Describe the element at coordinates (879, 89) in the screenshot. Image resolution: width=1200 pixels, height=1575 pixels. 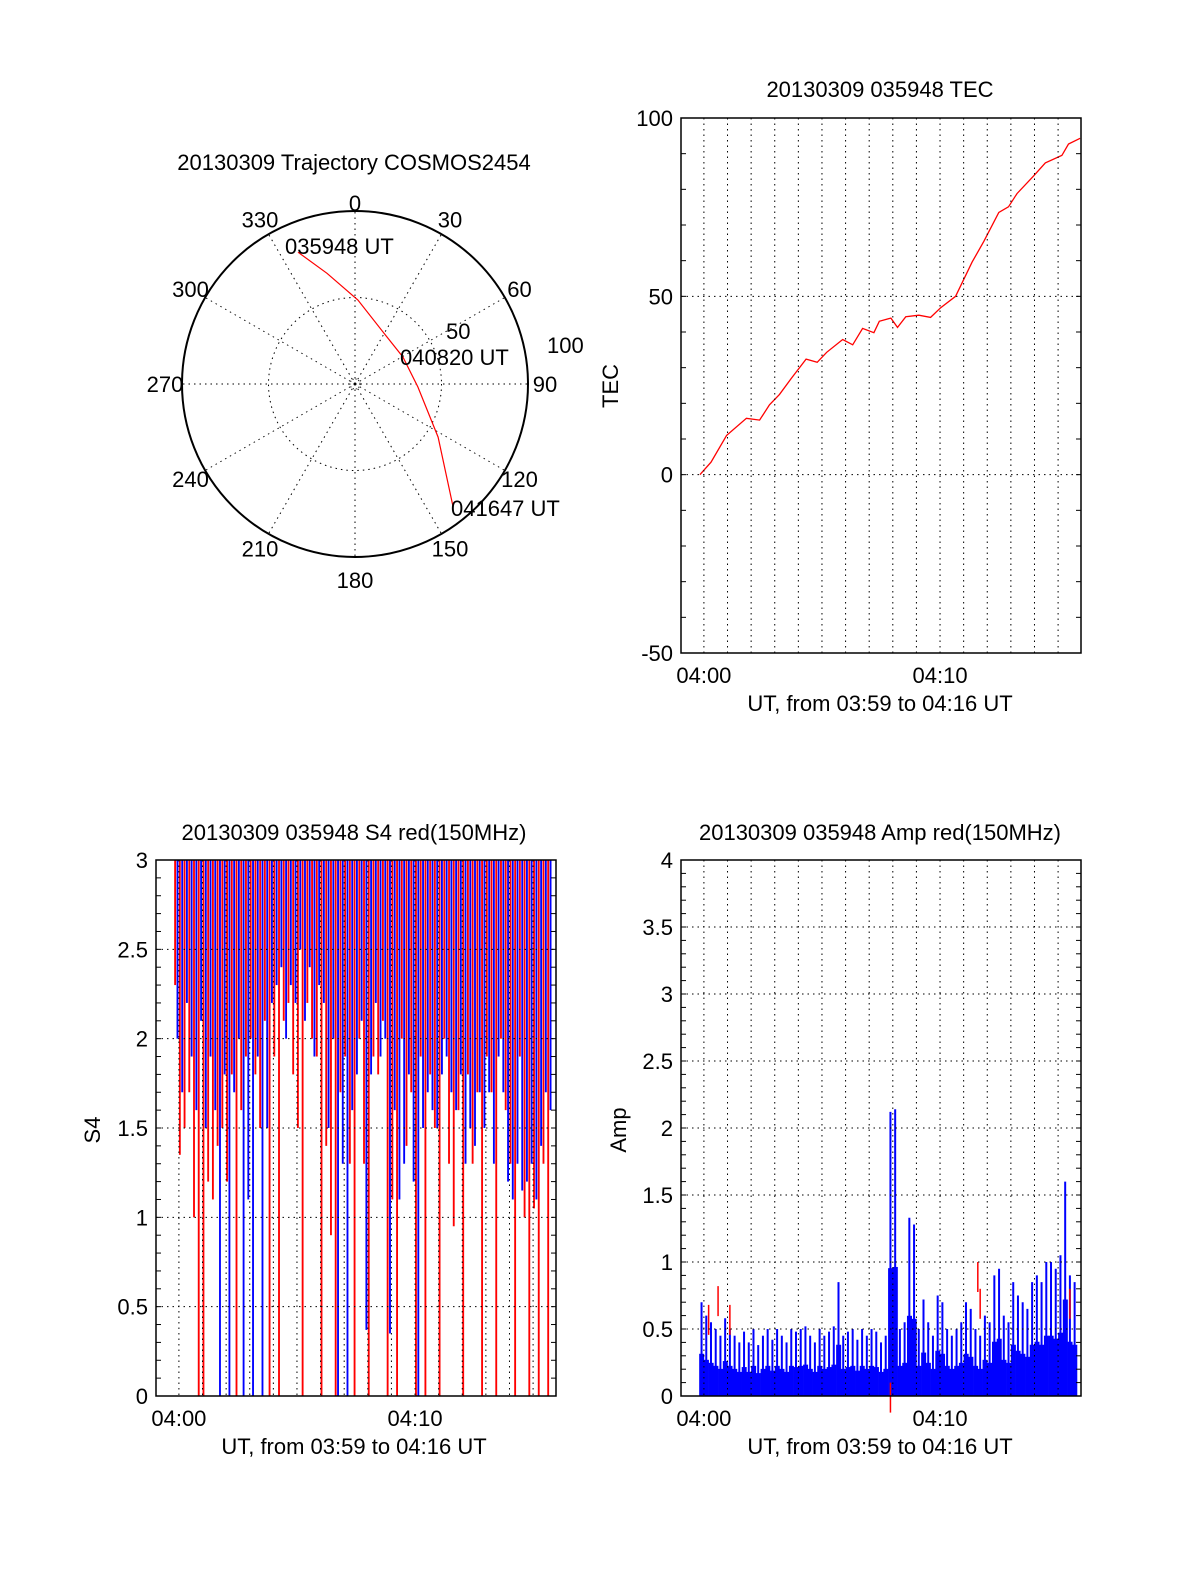
I see `tec-title: 20130309 035948 TEC` at that location.